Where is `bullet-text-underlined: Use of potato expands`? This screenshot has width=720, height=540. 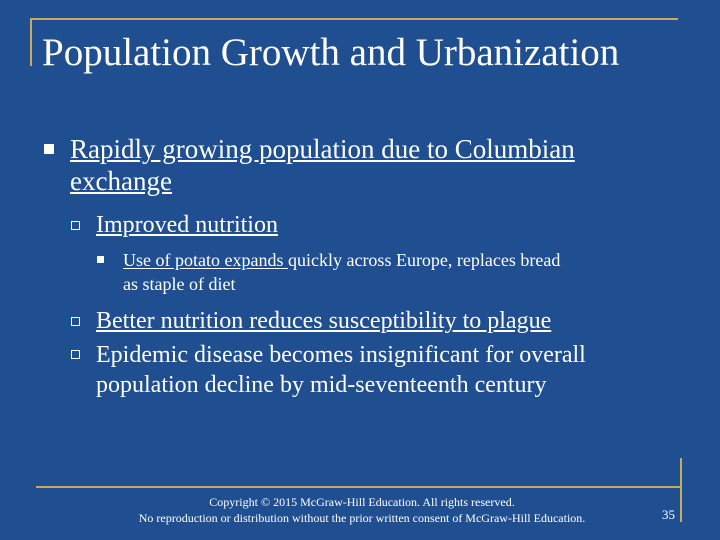
bullet-text-underlined: Use of potato expands is located at coordinates (205, 260).